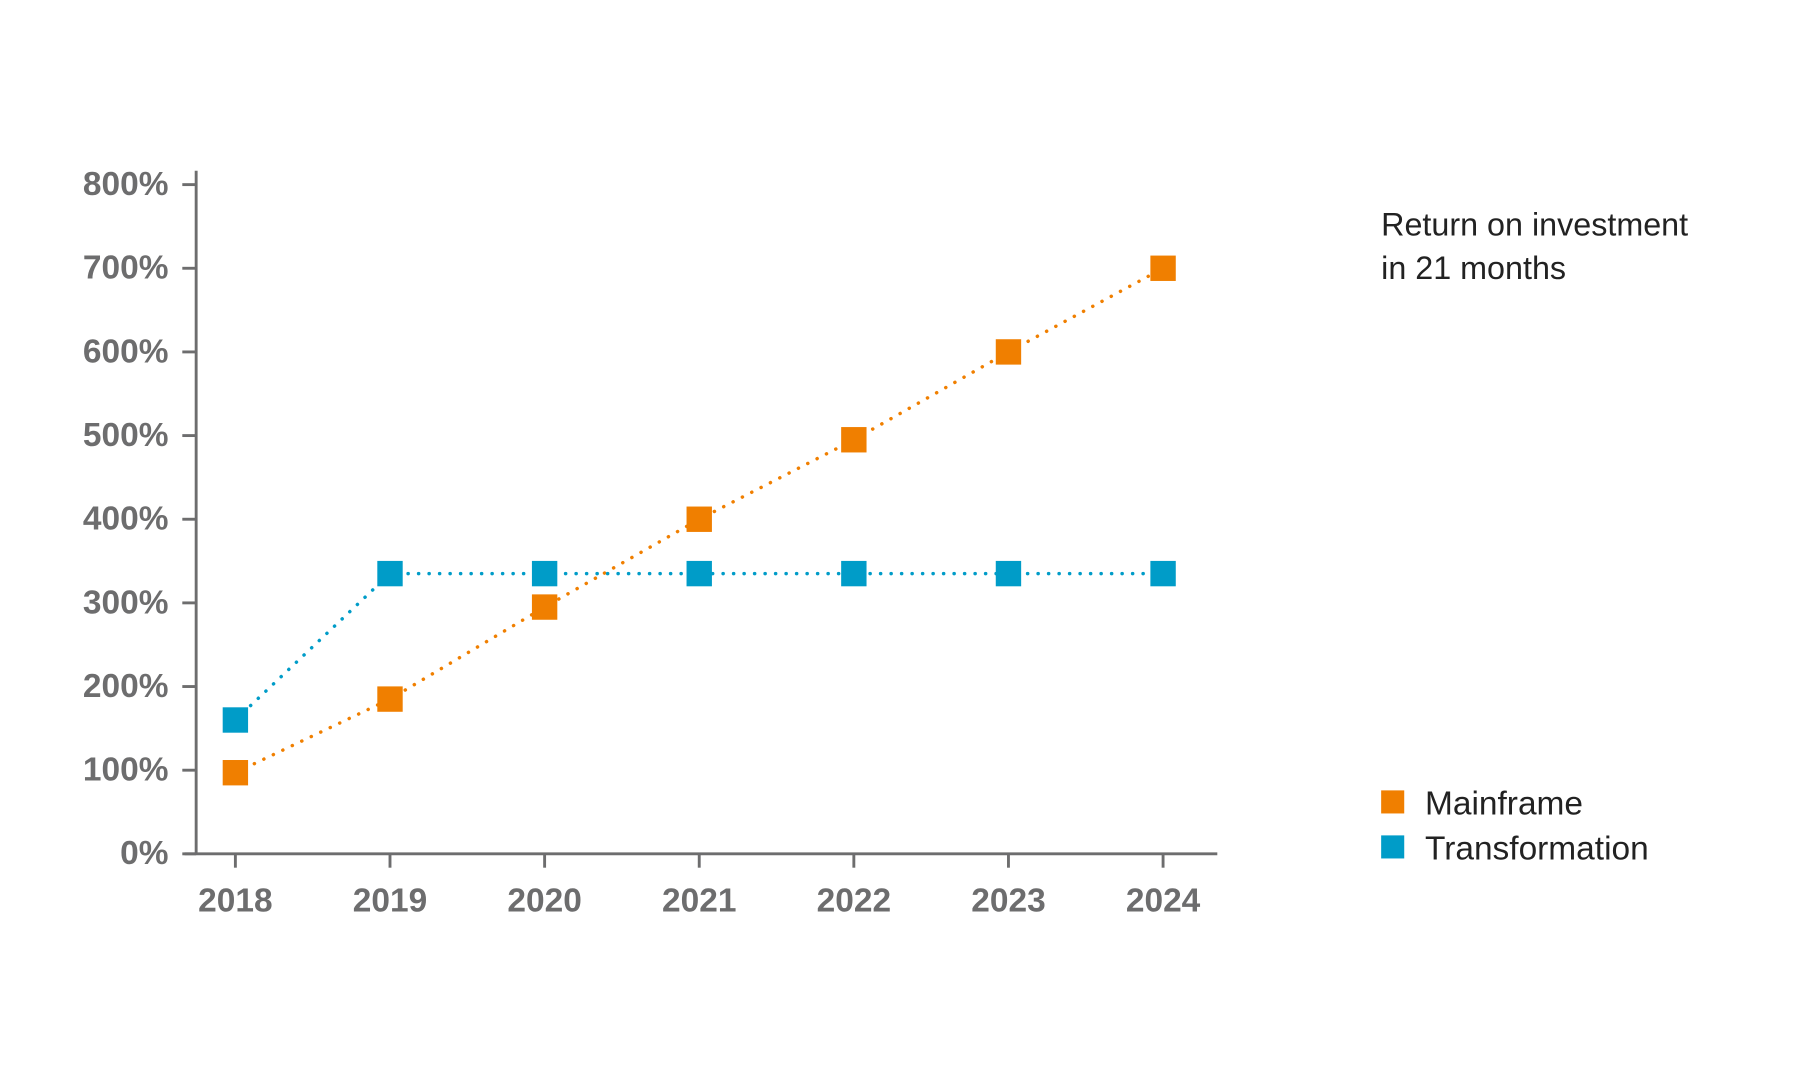 The image size is (1800, 1080). I want to click on x-tick-label: 2023, so click(1008, 901).